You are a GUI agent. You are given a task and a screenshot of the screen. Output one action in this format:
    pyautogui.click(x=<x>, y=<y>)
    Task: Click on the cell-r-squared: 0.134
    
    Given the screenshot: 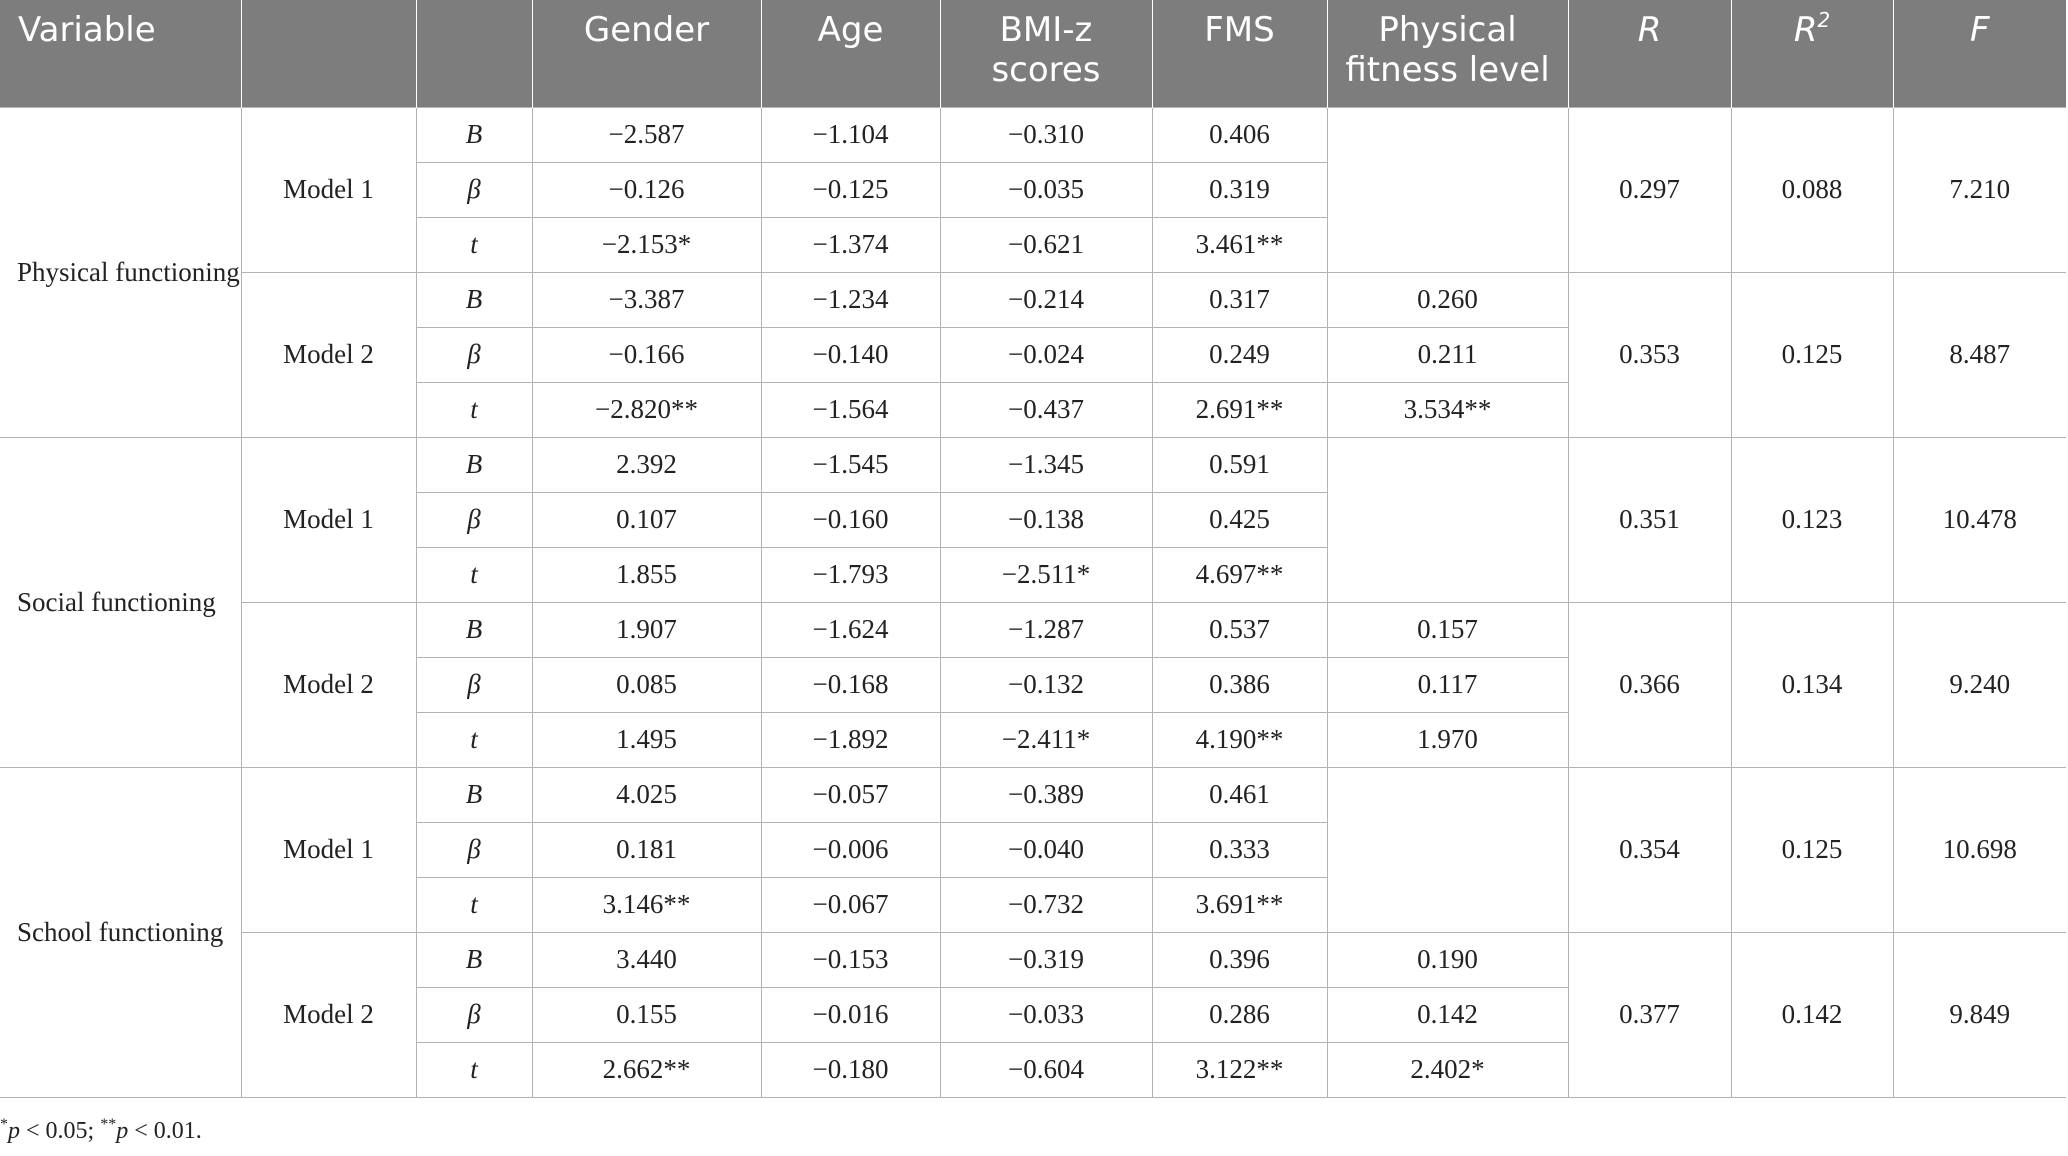 What is the action you would take?
    pyautogui.click(x=1812, y=684)
    